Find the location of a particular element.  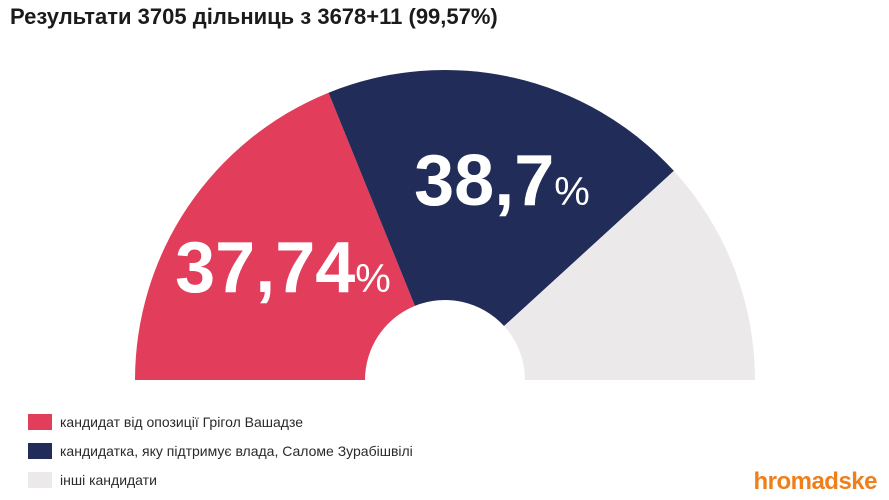

slice-others is located at coordinates (629, 275).